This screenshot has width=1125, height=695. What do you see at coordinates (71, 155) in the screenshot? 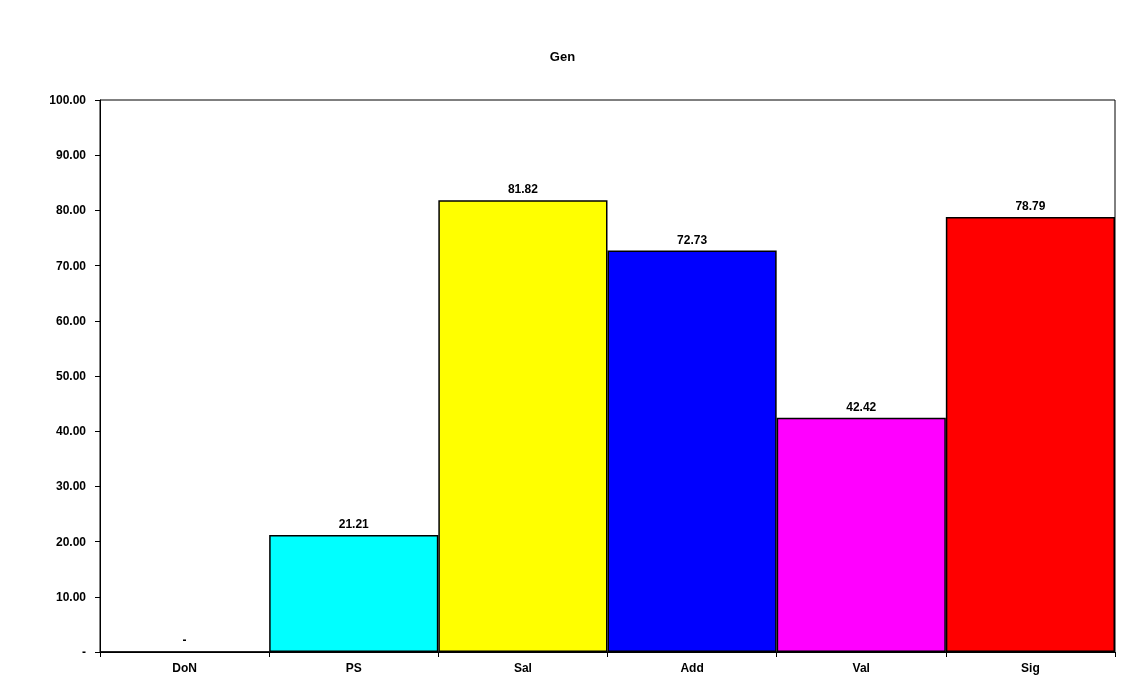
I see `y-tick-label: 90.00` at bounding box center [71, 155].